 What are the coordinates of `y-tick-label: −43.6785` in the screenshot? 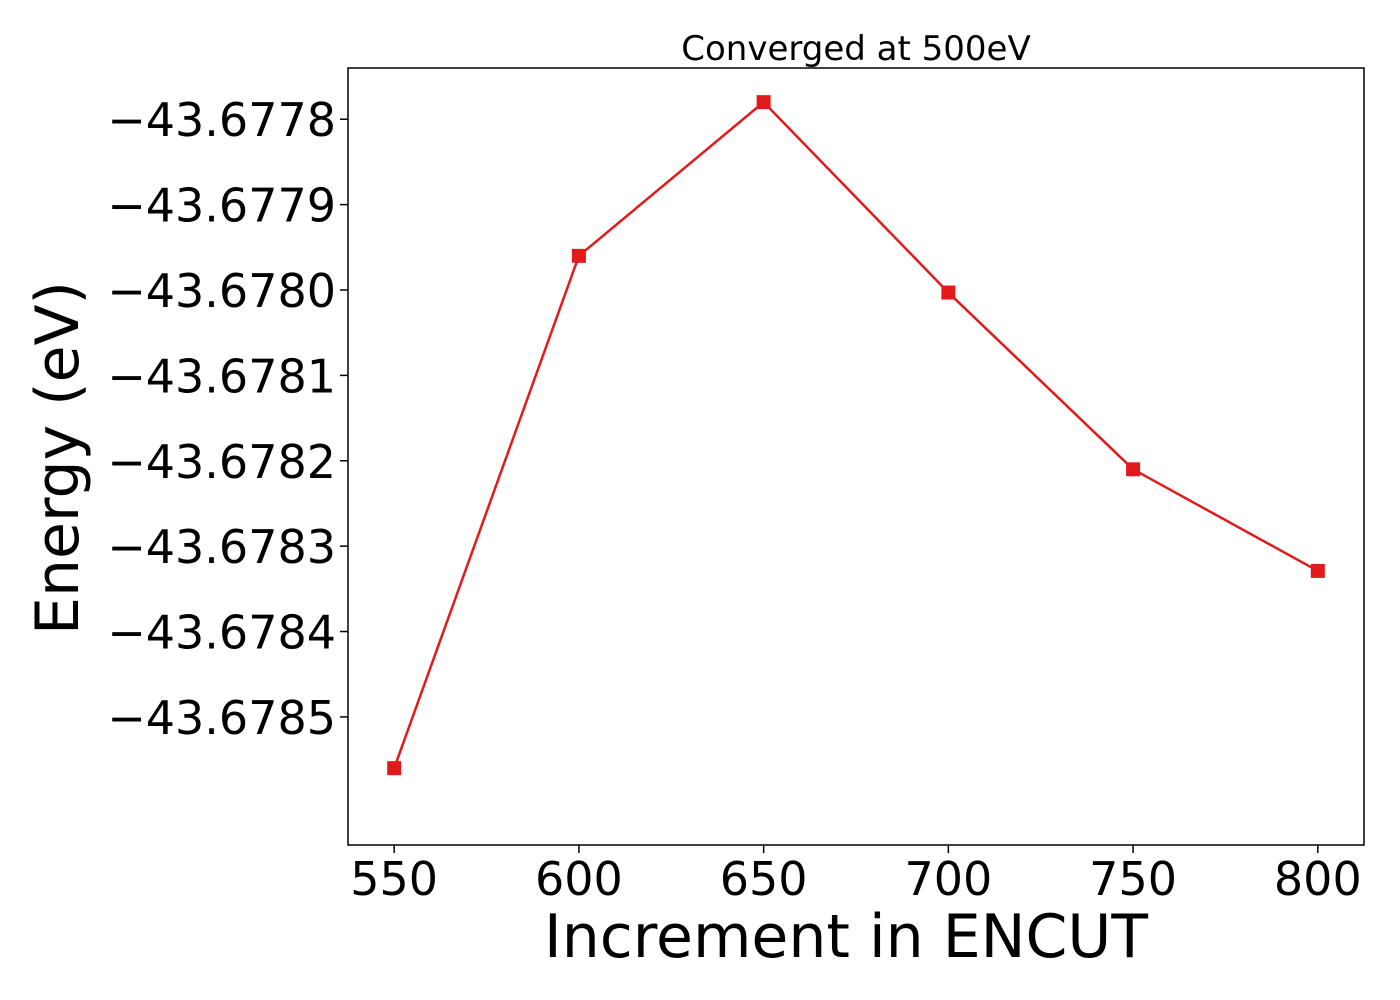 It's located at (221, 718).